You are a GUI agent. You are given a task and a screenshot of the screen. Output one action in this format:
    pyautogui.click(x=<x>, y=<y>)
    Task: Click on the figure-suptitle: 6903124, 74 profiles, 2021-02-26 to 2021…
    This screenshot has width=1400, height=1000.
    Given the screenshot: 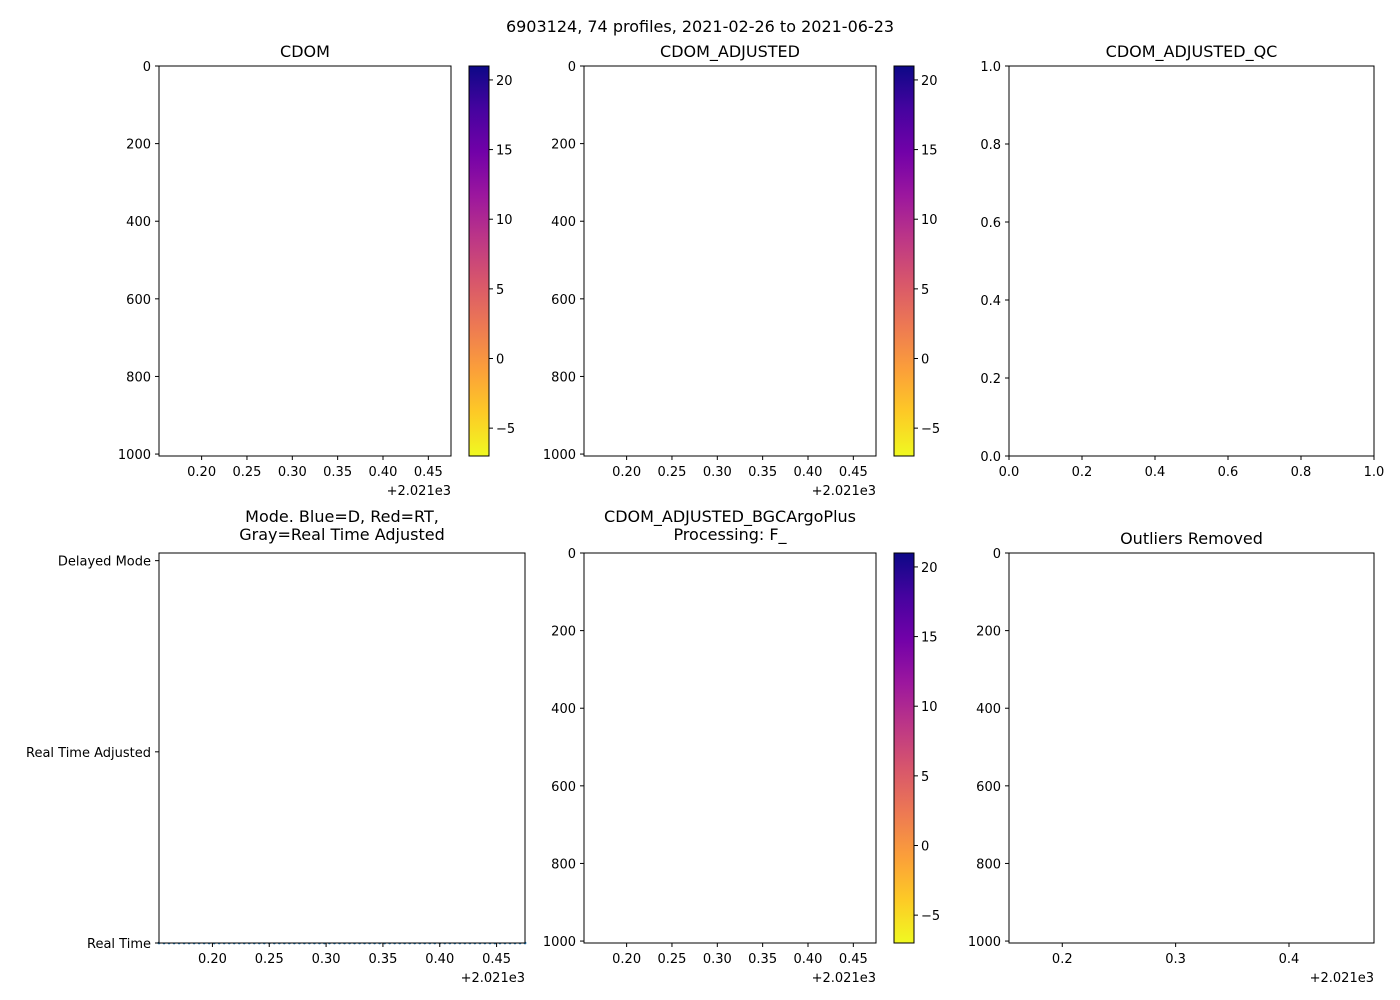 What is the action you would take?
    pyautogui.click(x=700, y=26)
    